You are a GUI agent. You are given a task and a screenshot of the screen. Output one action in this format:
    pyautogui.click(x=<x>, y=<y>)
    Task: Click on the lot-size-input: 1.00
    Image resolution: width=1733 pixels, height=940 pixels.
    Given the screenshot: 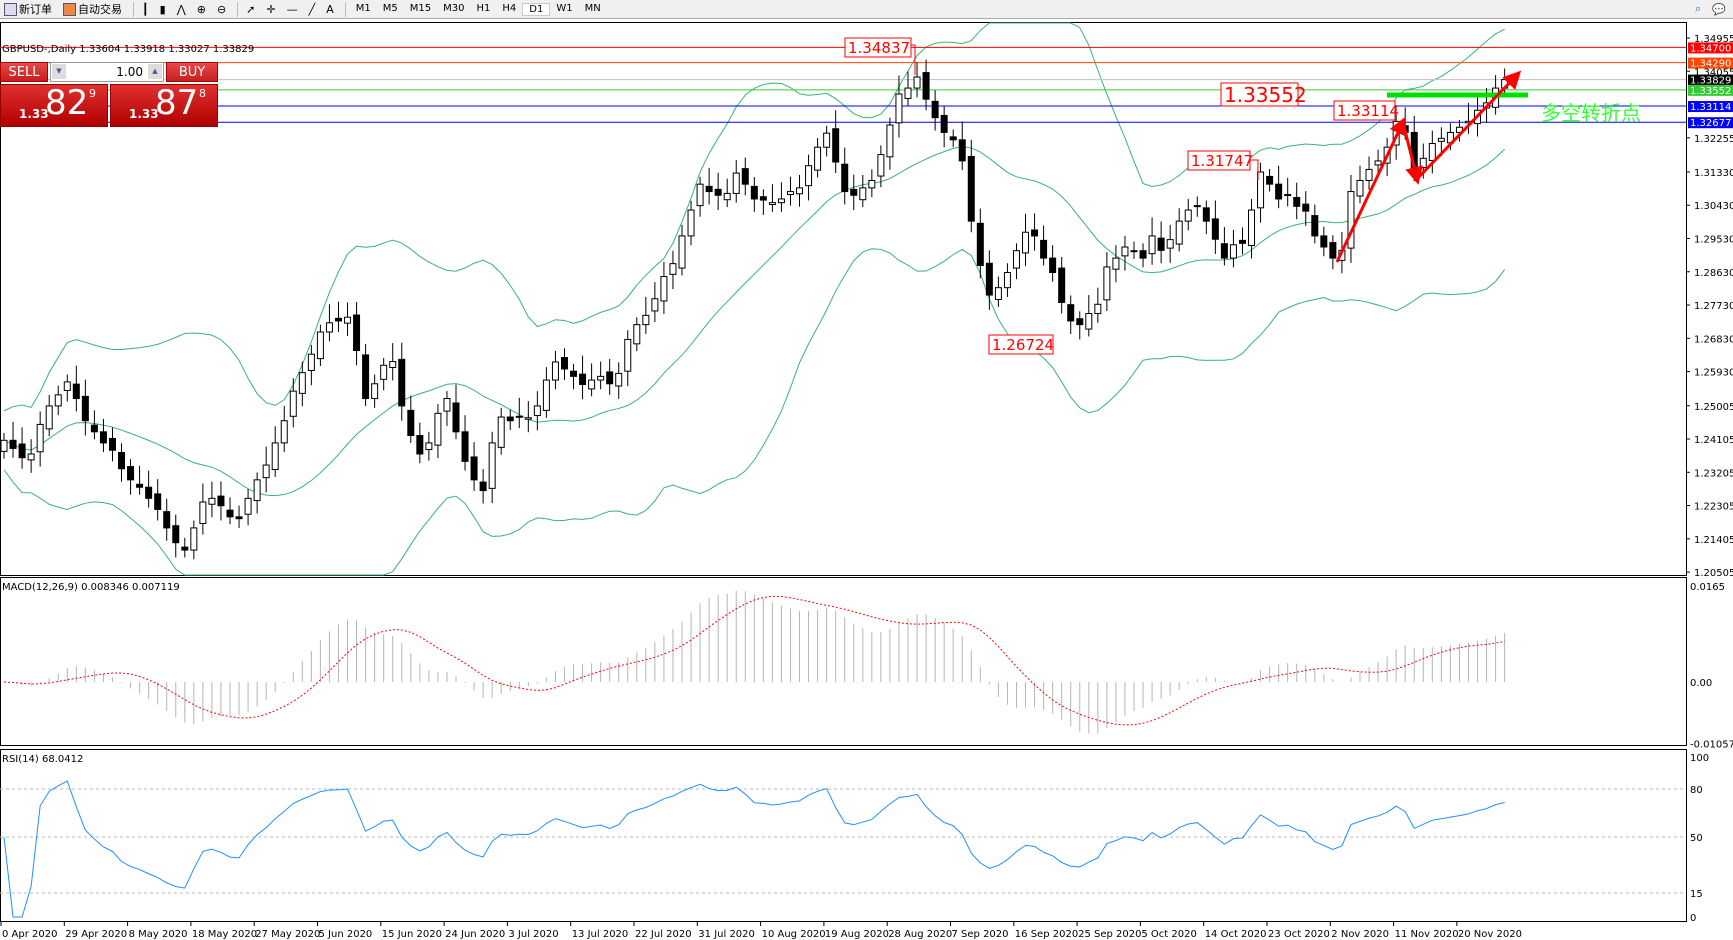 What is the action you would take?
    pyautogui.click(x=107, y=72)
    